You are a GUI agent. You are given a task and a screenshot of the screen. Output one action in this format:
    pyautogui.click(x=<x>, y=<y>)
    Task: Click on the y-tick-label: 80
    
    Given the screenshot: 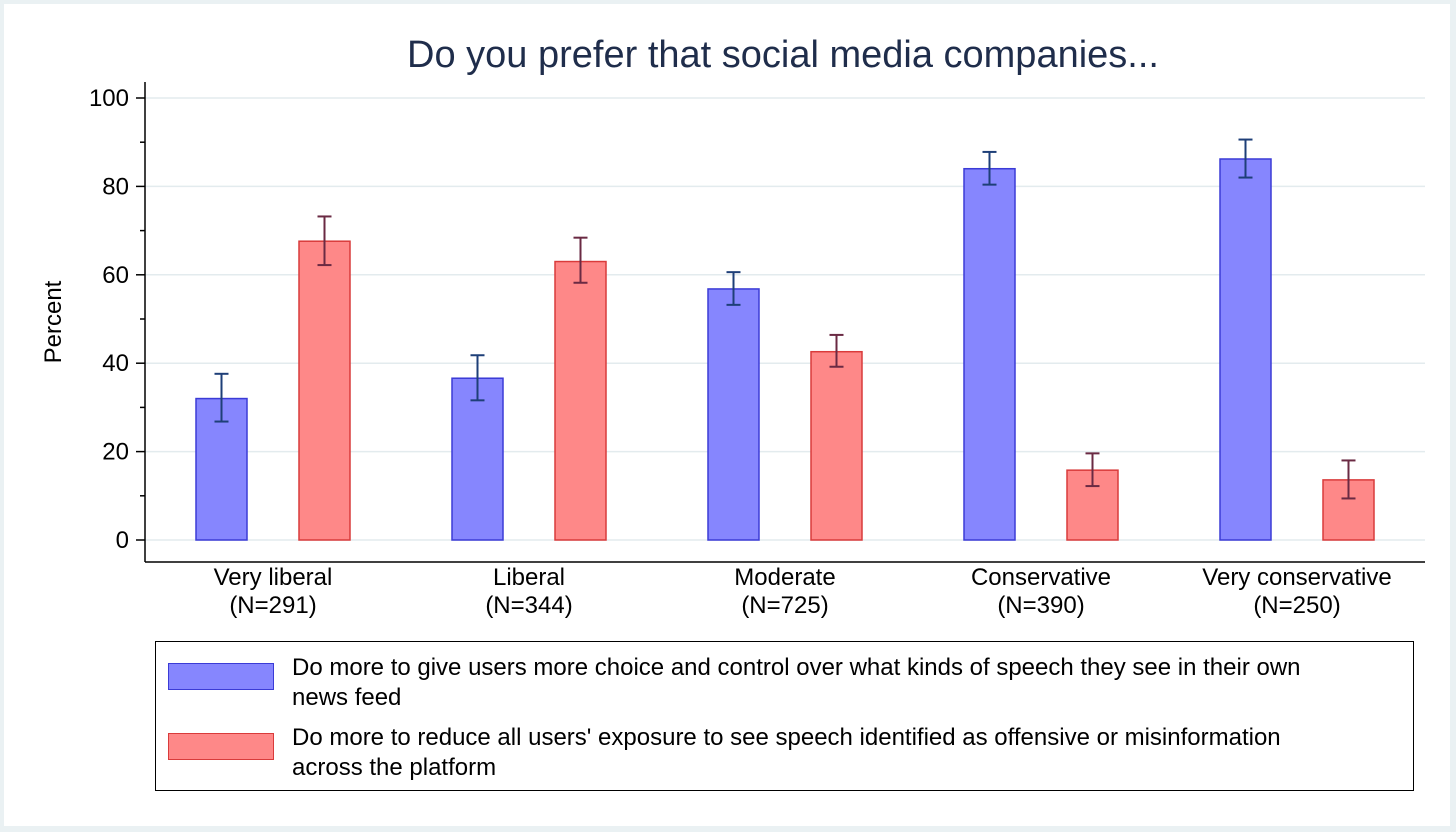 What is the action you would take?
    pyautogui.click(x=115, y=186)
    